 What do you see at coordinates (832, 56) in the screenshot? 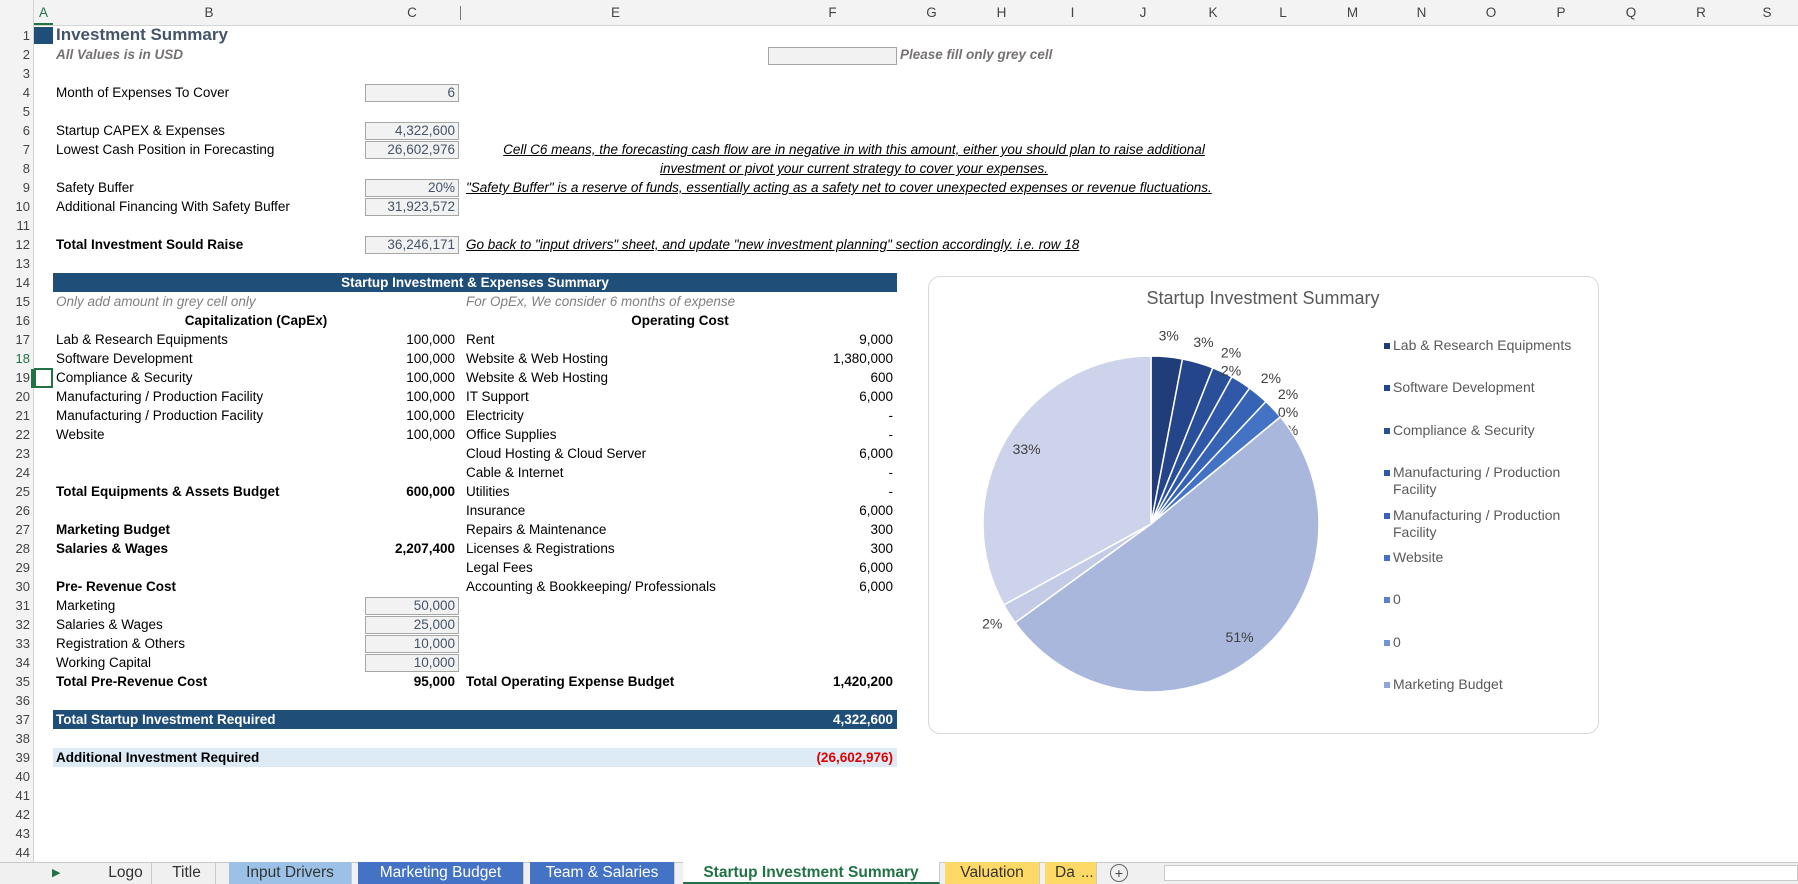
I see `grey-input-sample` at bounding box center [832, 56].